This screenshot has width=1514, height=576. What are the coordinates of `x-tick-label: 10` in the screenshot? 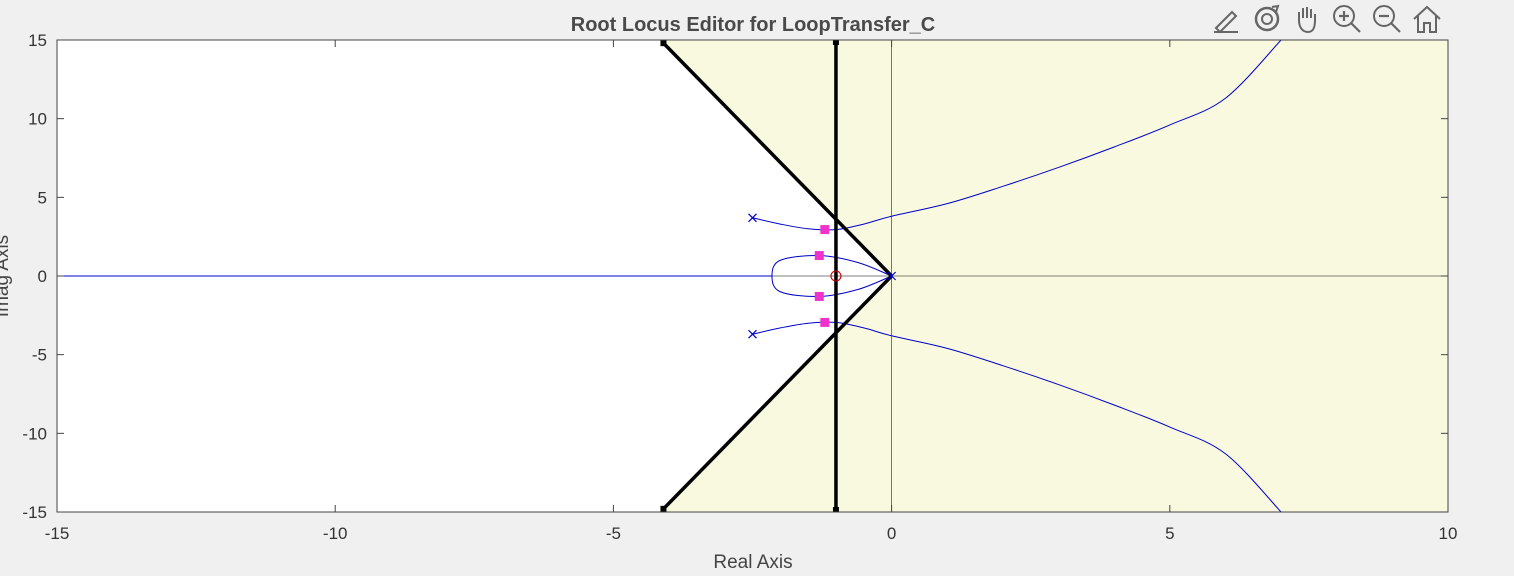 It's located at (1448, 533).